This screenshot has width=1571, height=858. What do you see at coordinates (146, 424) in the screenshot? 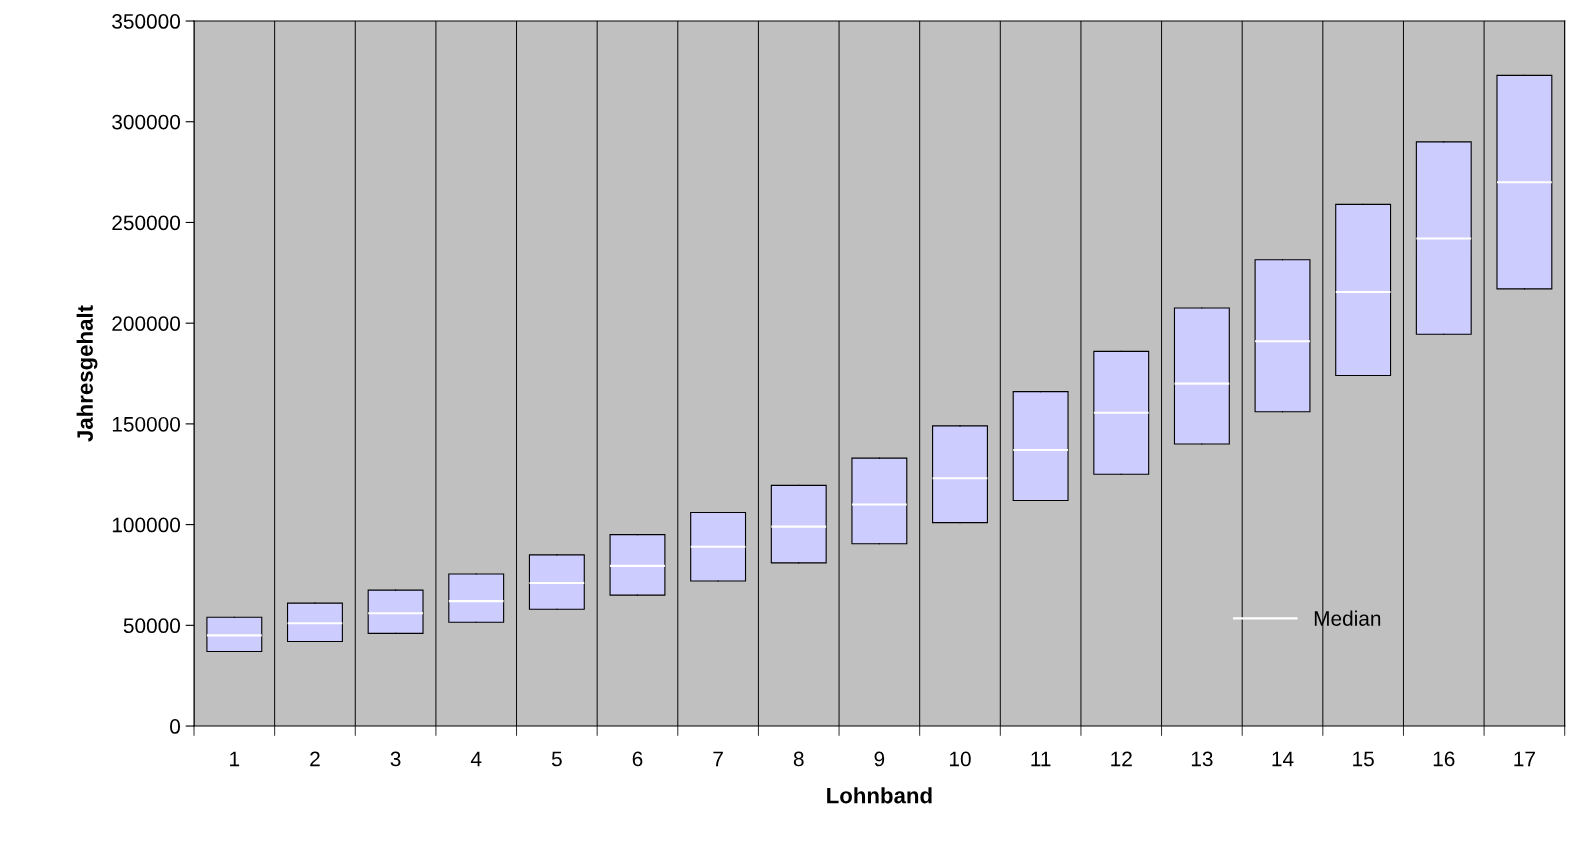
I see `y-tick-label: 150000` at bounding box center [146, 424].